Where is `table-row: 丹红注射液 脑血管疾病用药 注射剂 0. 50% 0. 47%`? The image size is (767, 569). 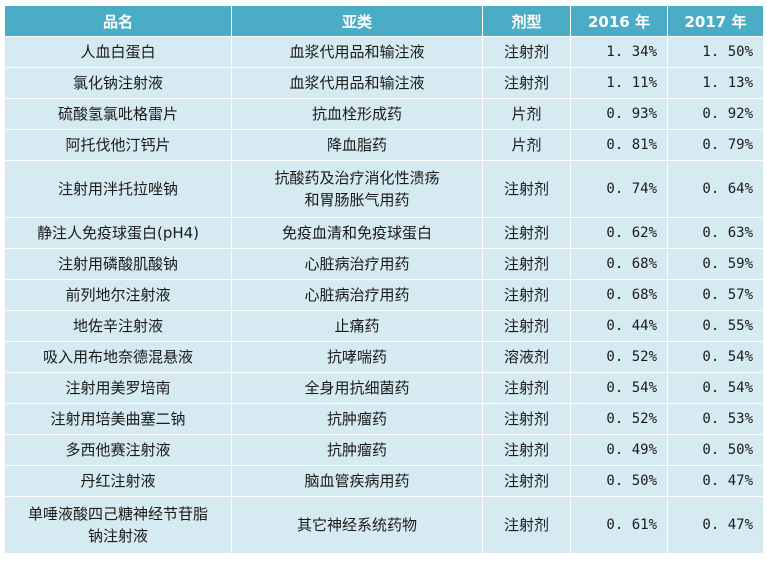
table-row: 丹红注射液 脑血管疾病用药 注射剂 0. 50% 0. 47% is located at coordinates (384, 481).